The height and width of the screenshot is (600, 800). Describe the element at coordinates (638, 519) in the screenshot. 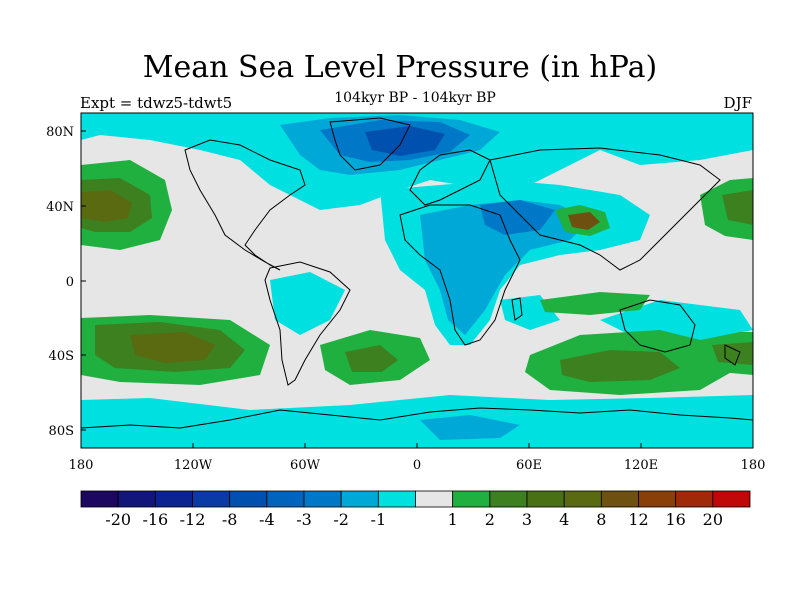

I see `colorbar-label: 12` at that location.